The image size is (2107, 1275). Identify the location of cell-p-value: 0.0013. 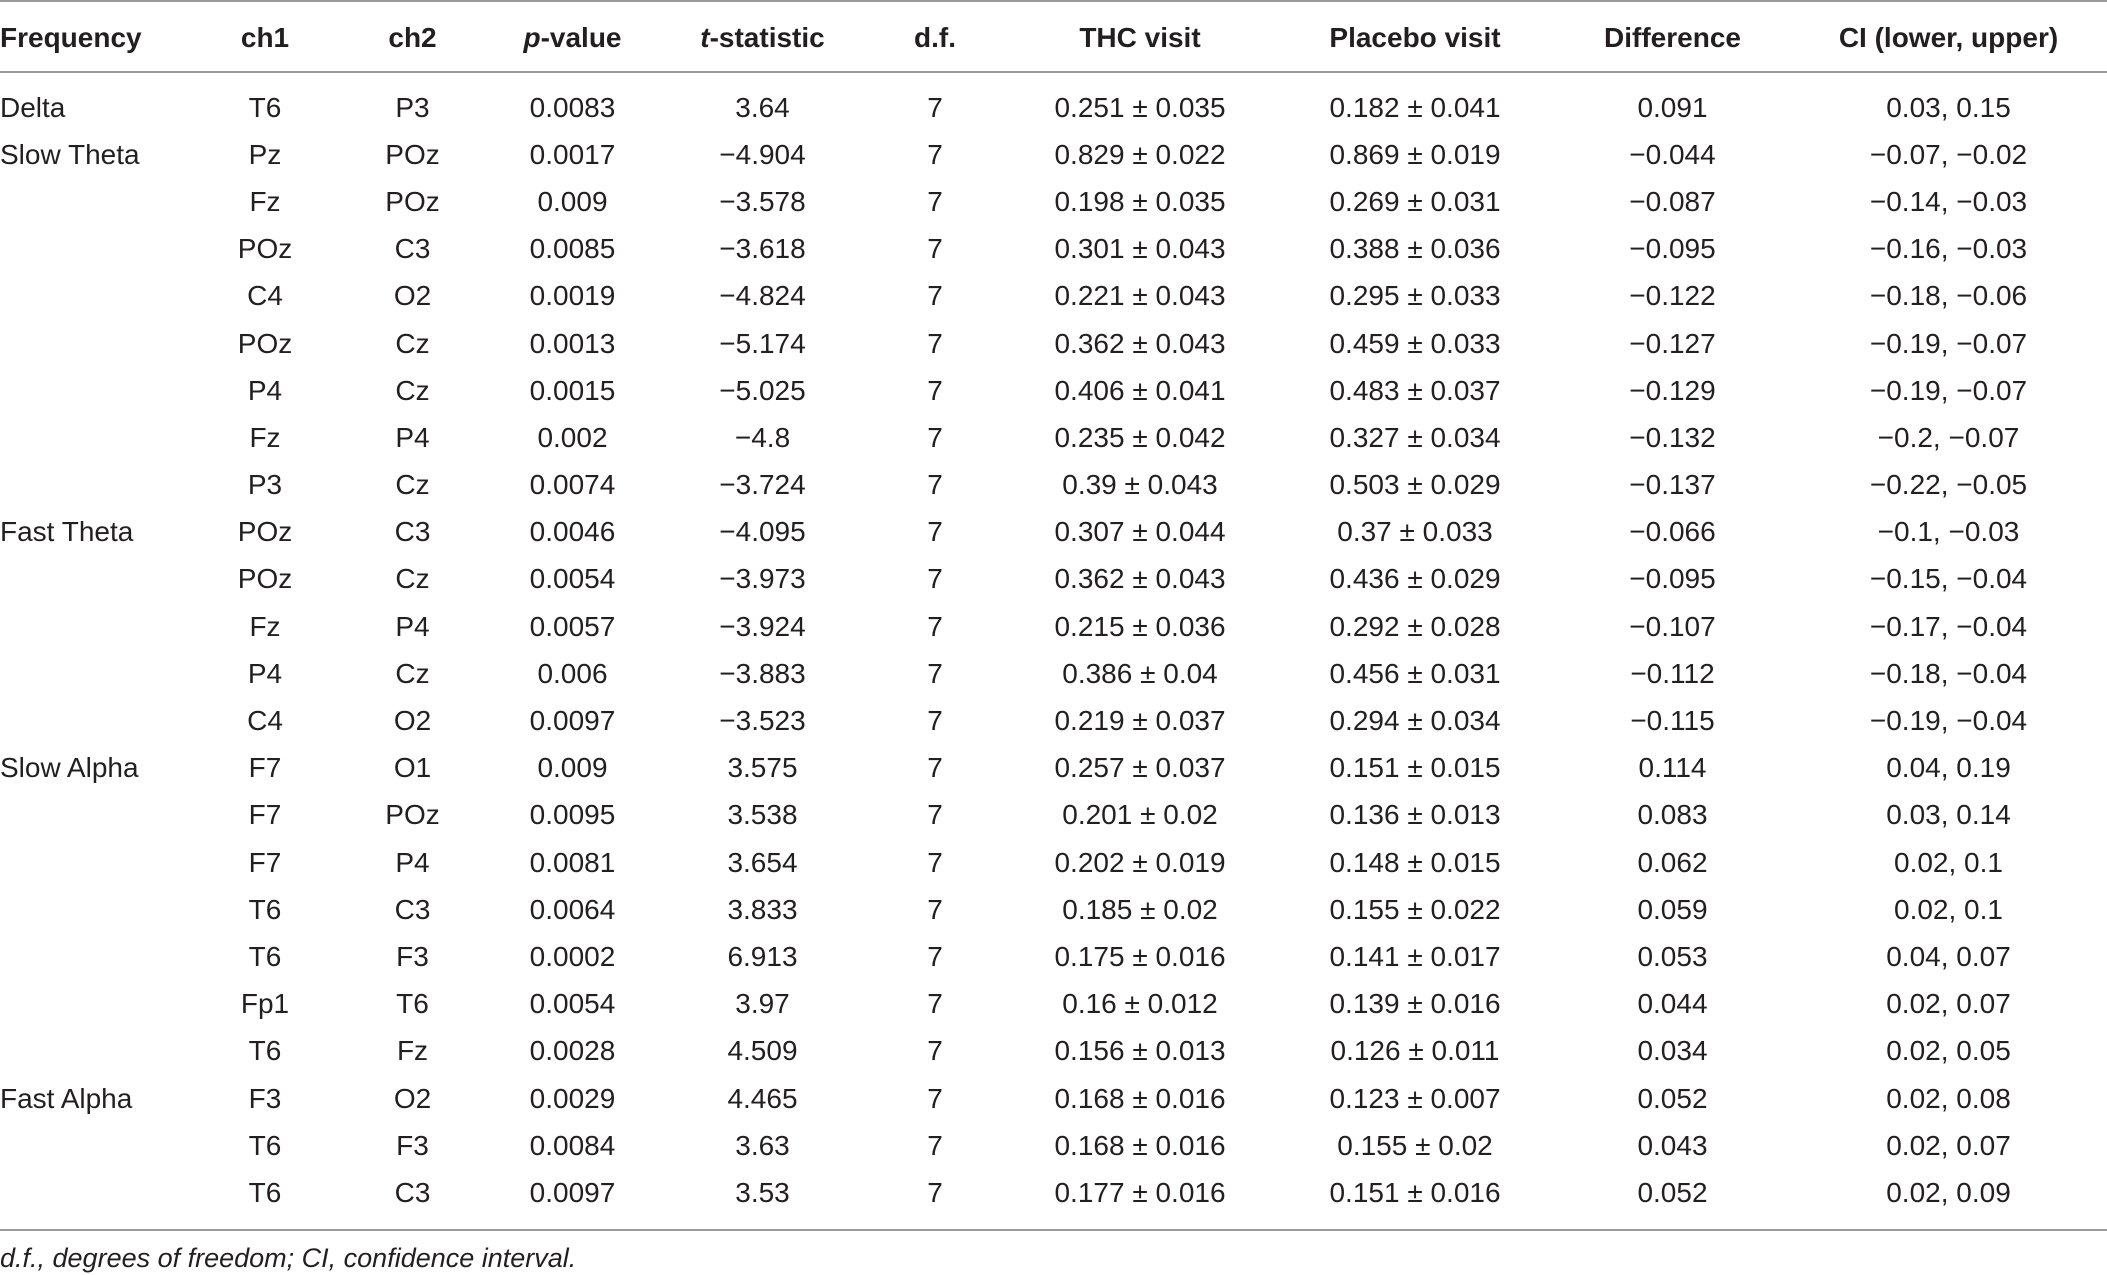
(572, 343).